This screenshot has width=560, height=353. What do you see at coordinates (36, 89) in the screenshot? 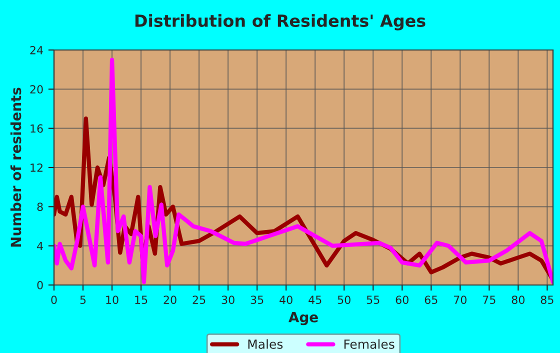
I see `y-tick-label: 20` at bounding box center [36, 89].